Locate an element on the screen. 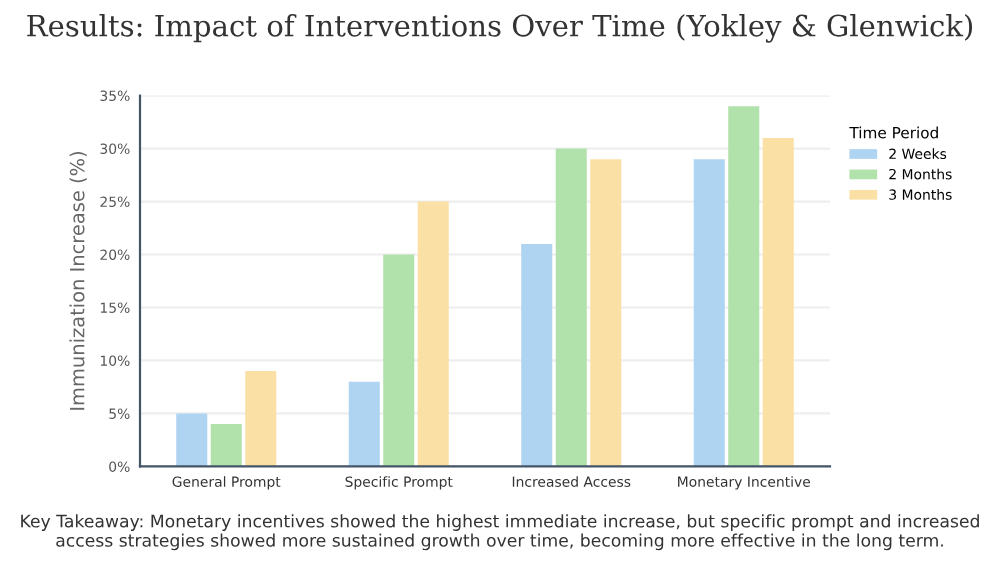 Image resolution: width=1000 pixels, height=562 pixels. chart-title: Results: Impact of Interventions Over Time (Yokley & Glenwick) is located at coordinates (500, 28).